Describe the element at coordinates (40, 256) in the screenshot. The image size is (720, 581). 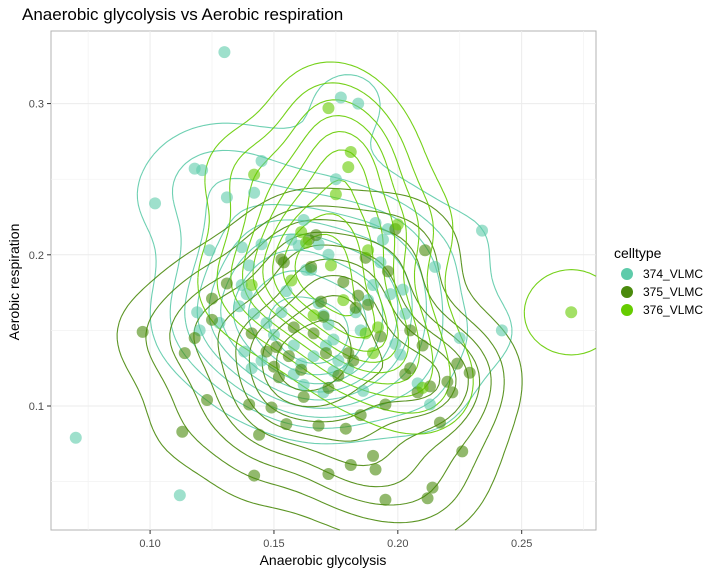
I see `y-axis: 0.1 0.2 0.3` at that location.